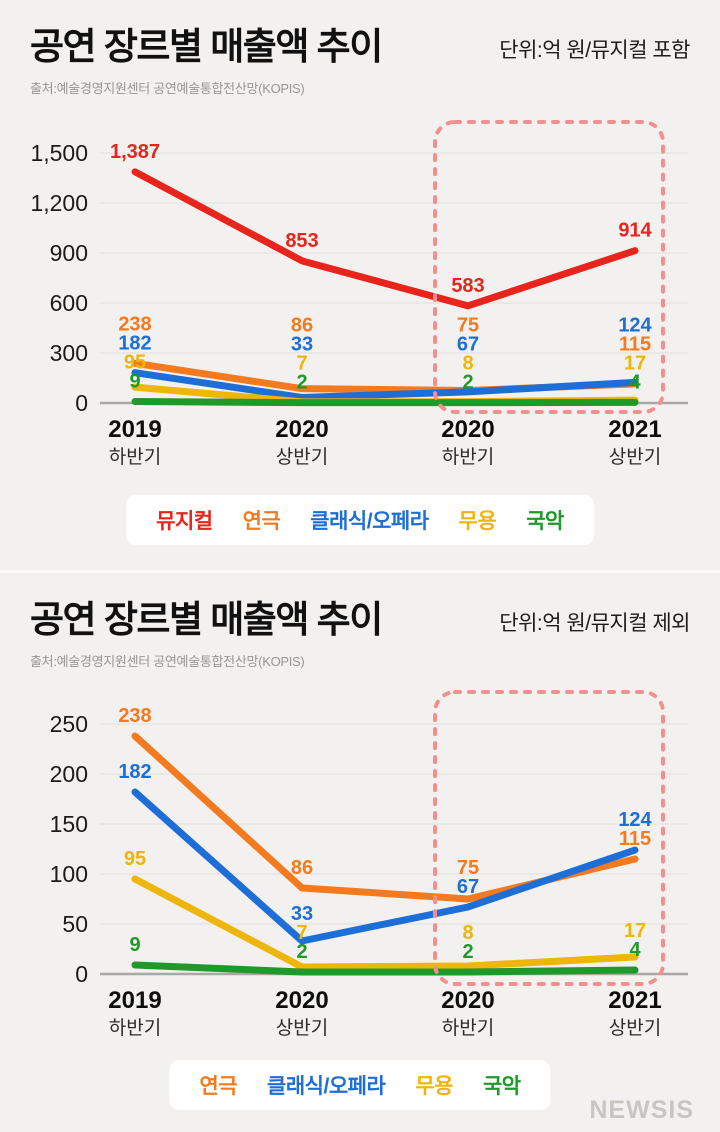 This screenshot has height=1132, width=720. What do you see at coordinates (59, 153) in the screenshot?
I see `svg-text: 1,500` at bounding box center [59, 153].